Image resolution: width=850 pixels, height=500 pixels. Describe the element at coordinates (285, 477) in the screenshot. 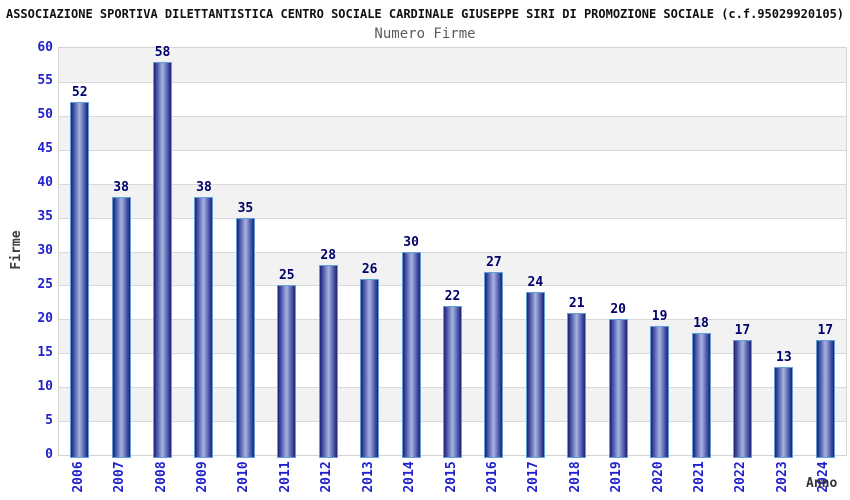

I see `x-tick-label: 2011` at that location.